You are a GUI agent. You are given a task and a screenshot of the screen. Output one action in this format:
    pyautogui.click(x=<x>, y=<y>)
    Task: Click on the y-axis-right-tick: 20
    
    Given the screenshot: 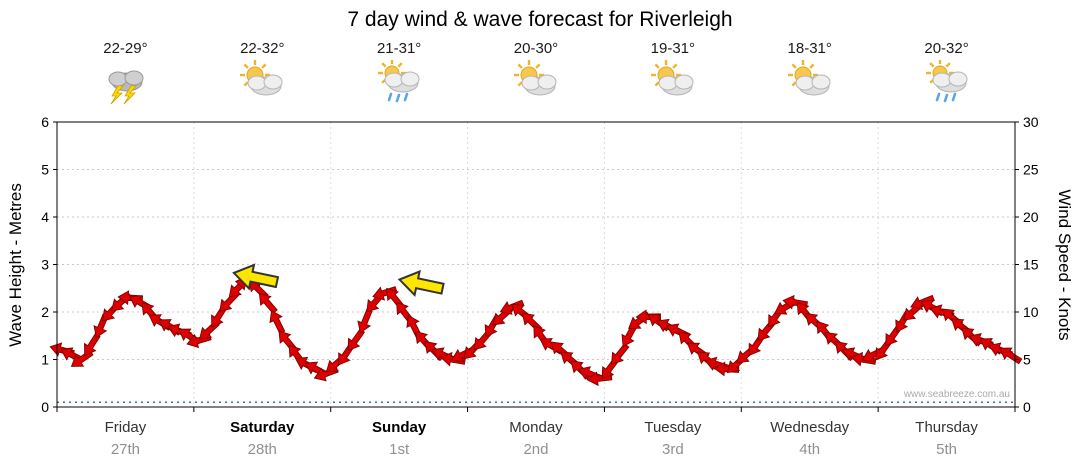 What is the action you would take?
    pyautogui.click(x=1031, y=217)
    